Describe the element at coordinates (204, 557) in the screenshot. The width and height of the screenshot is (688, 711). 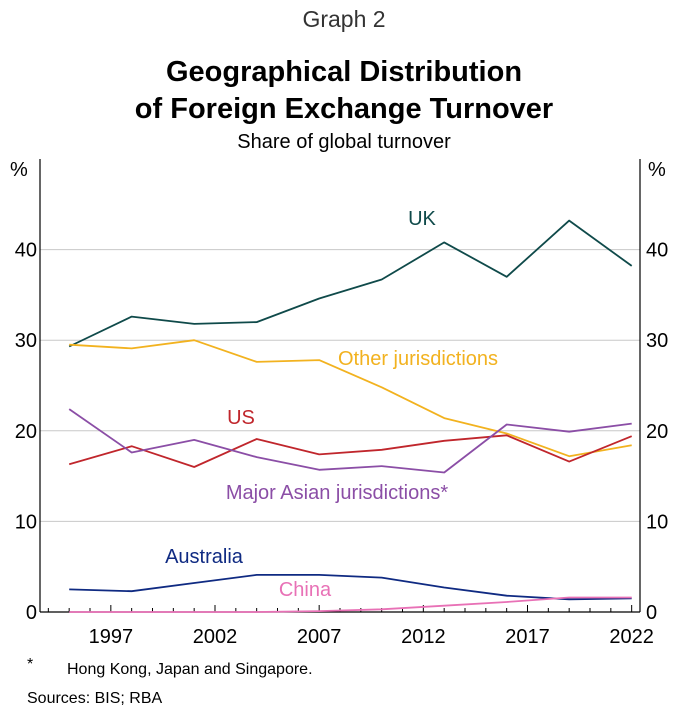
I see `series-label-australia: Australia` at that location.